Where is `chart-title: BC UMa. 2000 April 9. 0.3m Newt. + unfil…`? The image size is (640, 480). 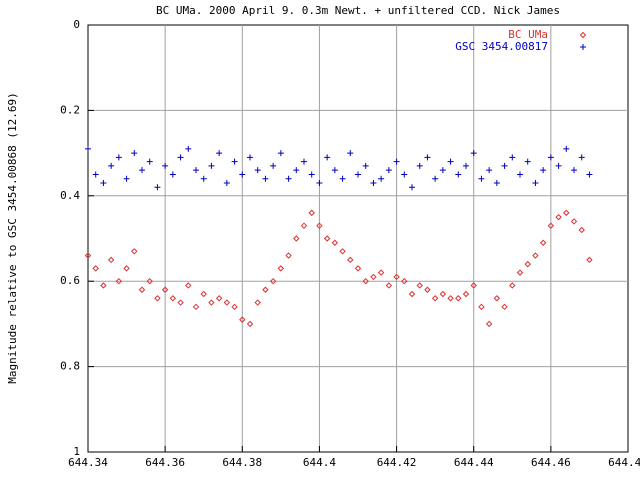
chart-title: BC UMa. 2000 April 9. 0.3m Newt. + unfil… is located at coordinates (358, 10).